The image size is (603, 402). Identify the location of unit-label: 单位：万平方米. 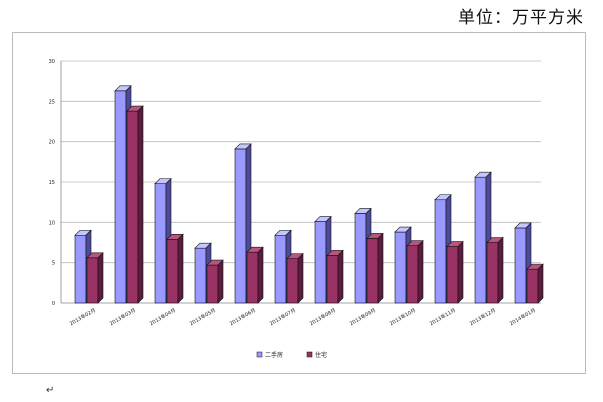
(521, 18).